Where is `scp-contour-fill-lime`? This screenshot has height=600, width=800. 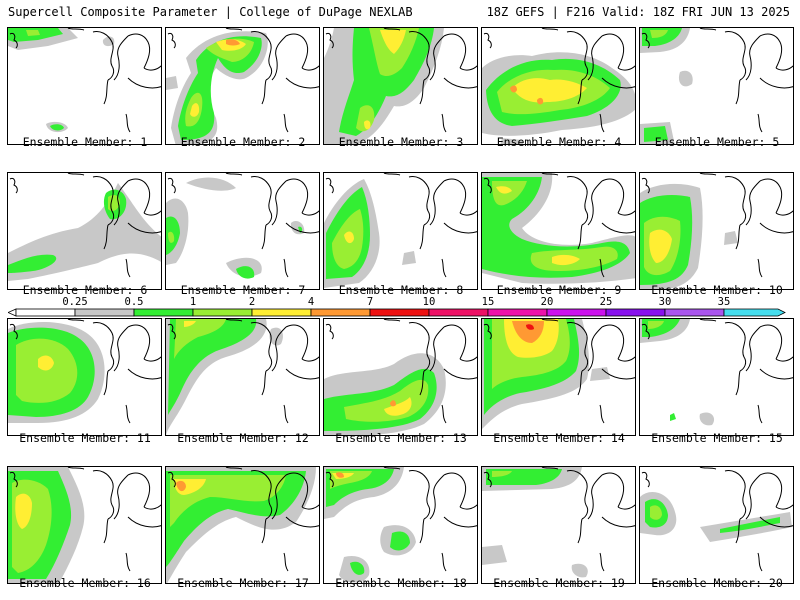
scp-contour-fill-lime is located at coordinates (33, 33).